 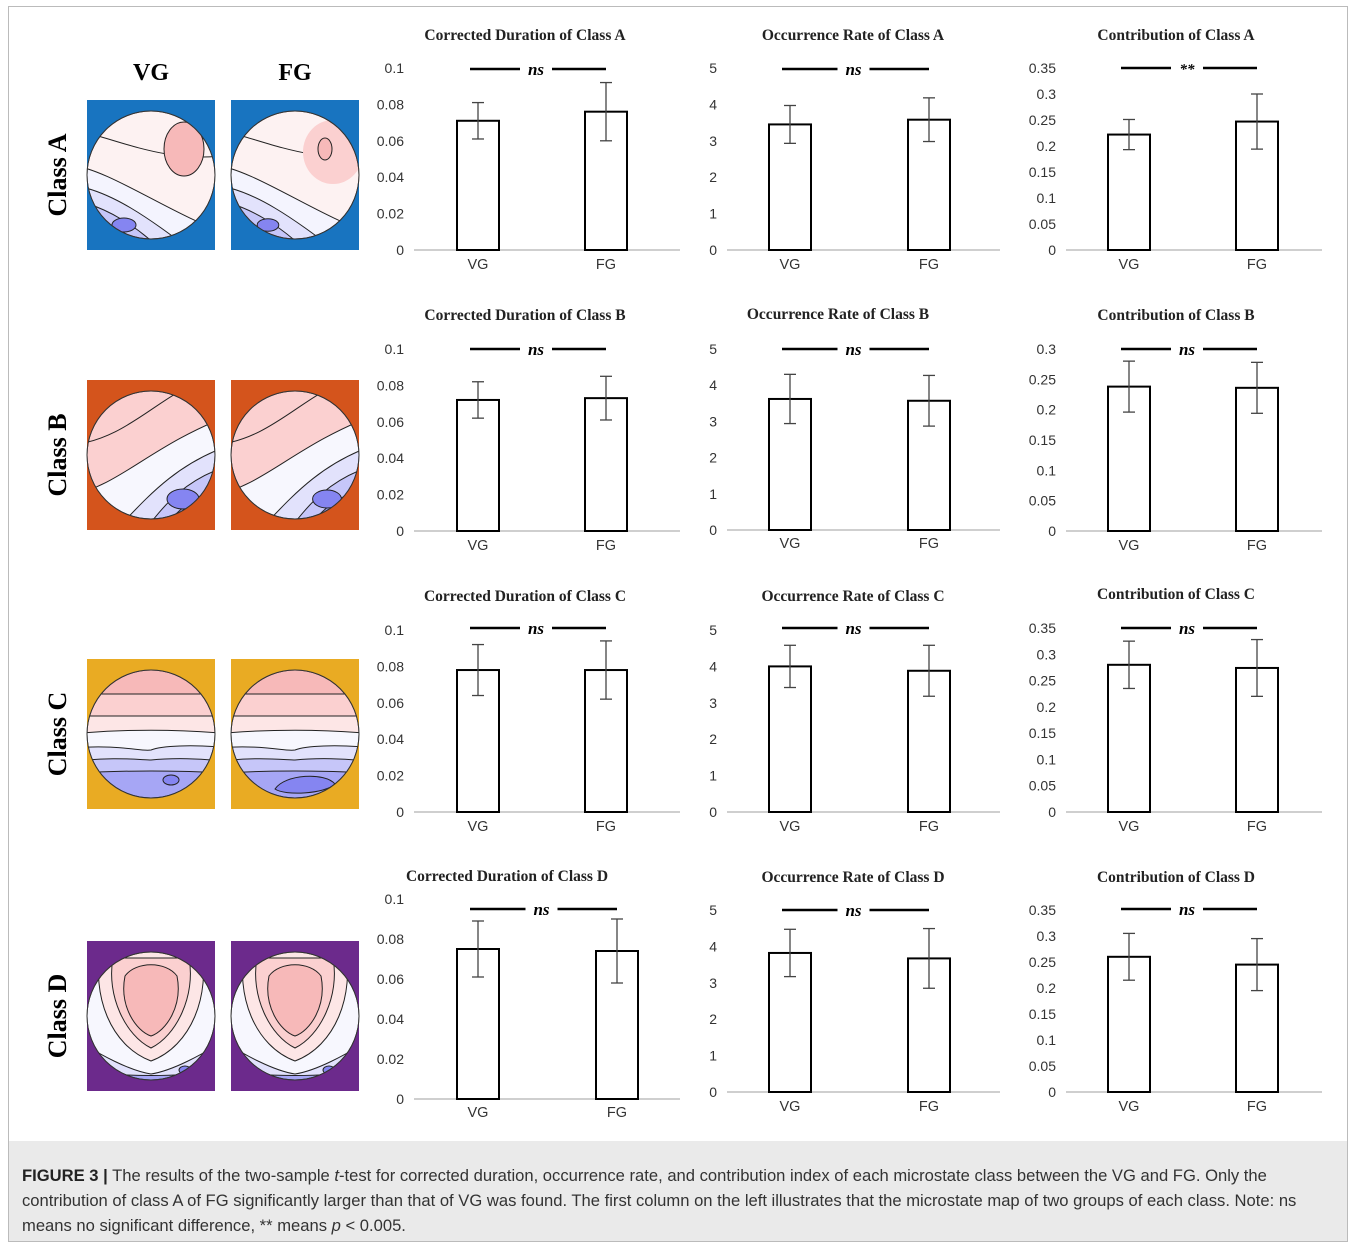 What do you see at coordinates (854, 150) in the screenshot?
I see `bar-chart-2: Occurrence Rate of Class A 0 1 2 3 4 5 VG FG ns` at bounding box center [854, 150].